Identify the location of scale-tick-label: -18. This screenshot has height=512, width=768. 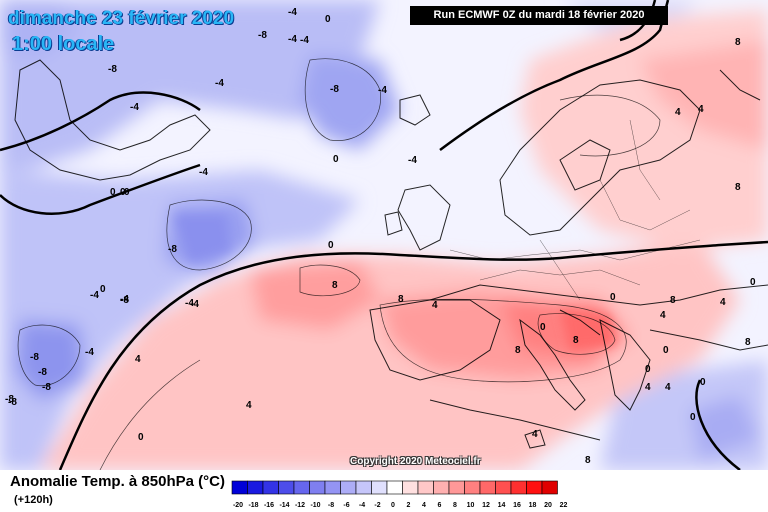
(253, 505).